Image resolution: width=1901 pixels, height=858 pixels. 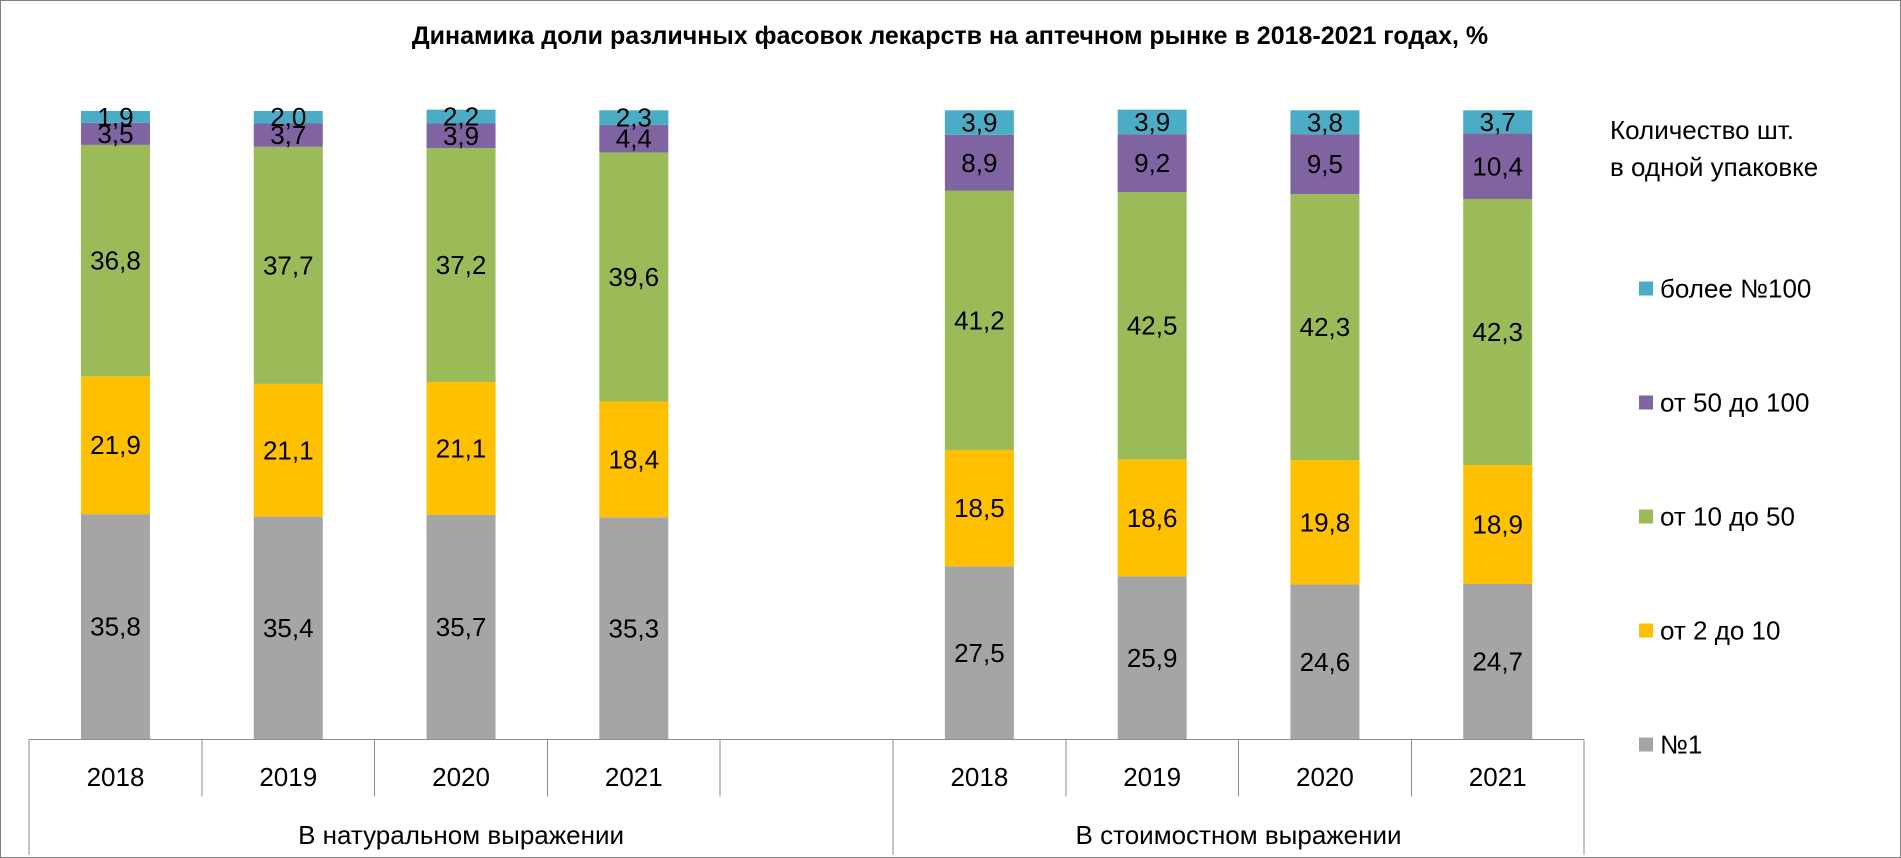 I want to click on data-label: 39,6, so click(x=634, y=277).